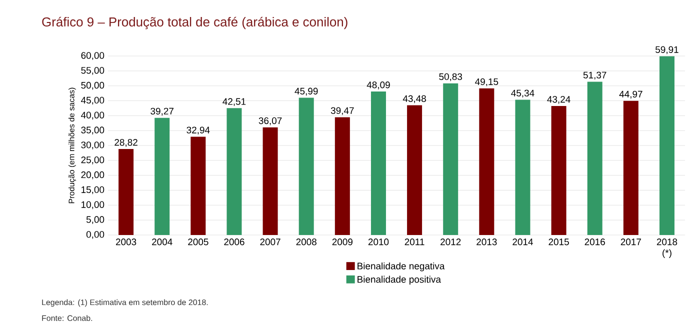  Describe the element at coordinates (162, 242) in the screenshot. I see `x-tick-label: 2004` at that location.